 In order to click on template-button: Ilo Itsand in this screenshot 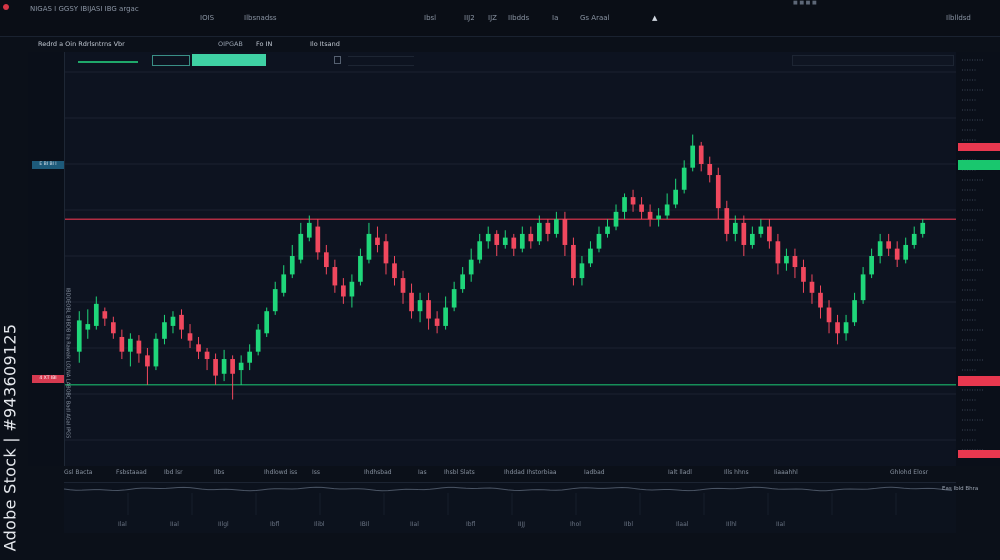, I will do `click(325, 44)`.